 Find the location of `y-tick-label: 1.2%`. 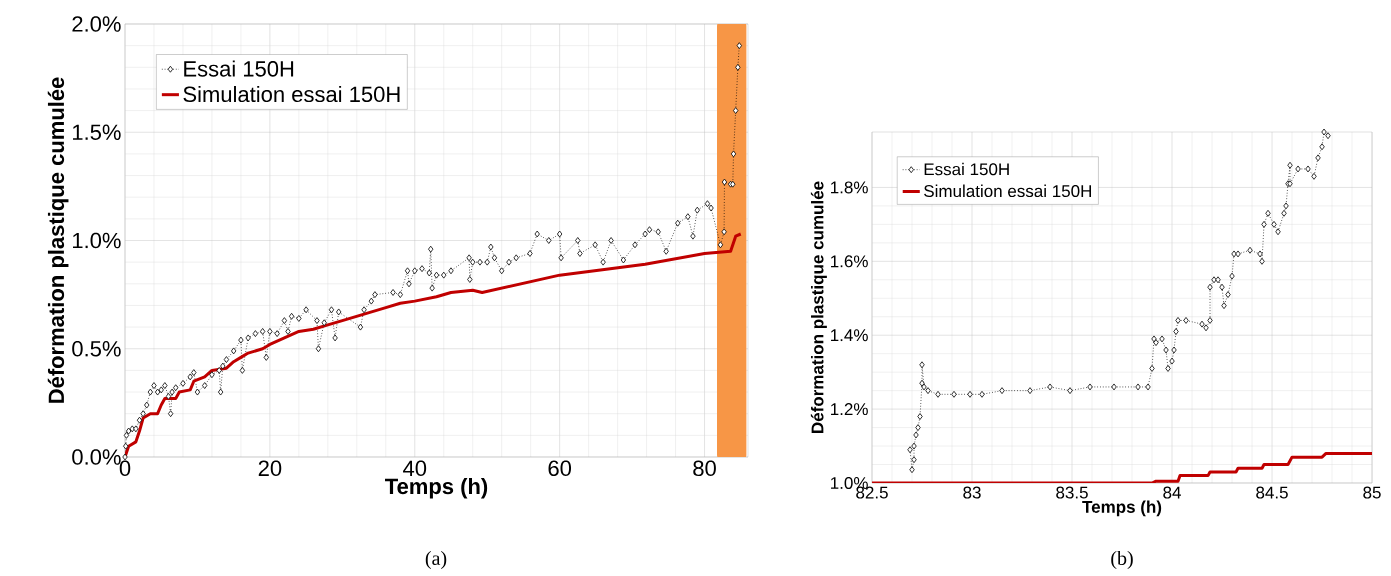

y-tick-label: 1.2% is located at coordinates (849, 409).